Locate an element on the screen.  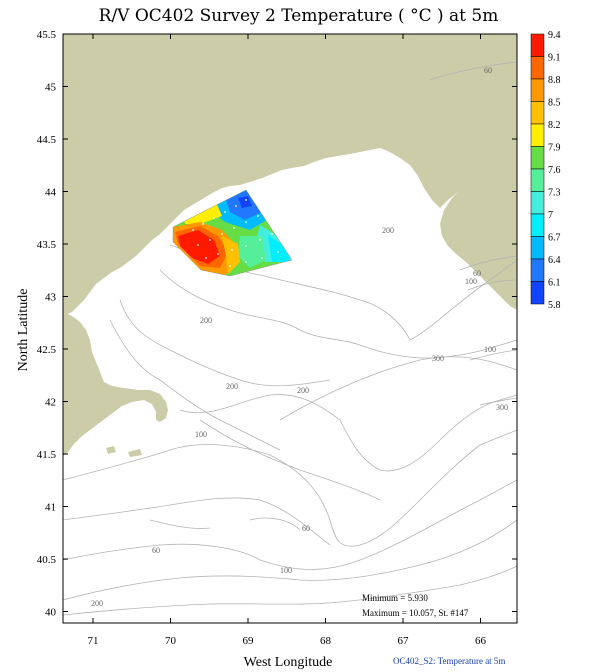
colorbar-label: 7.9 is located at coordinates (554, 148).